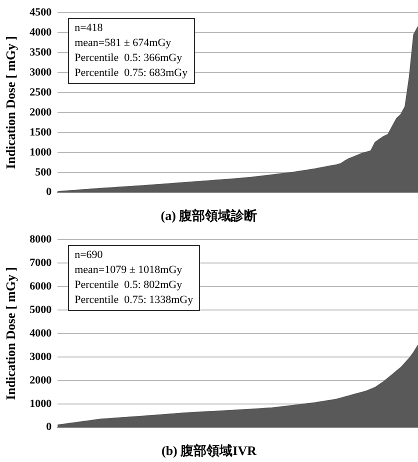  What do you see at coordinates (41, 239) in the screenshot?
I see `y-tick-label: 8000` at bounding box center [41, 239].